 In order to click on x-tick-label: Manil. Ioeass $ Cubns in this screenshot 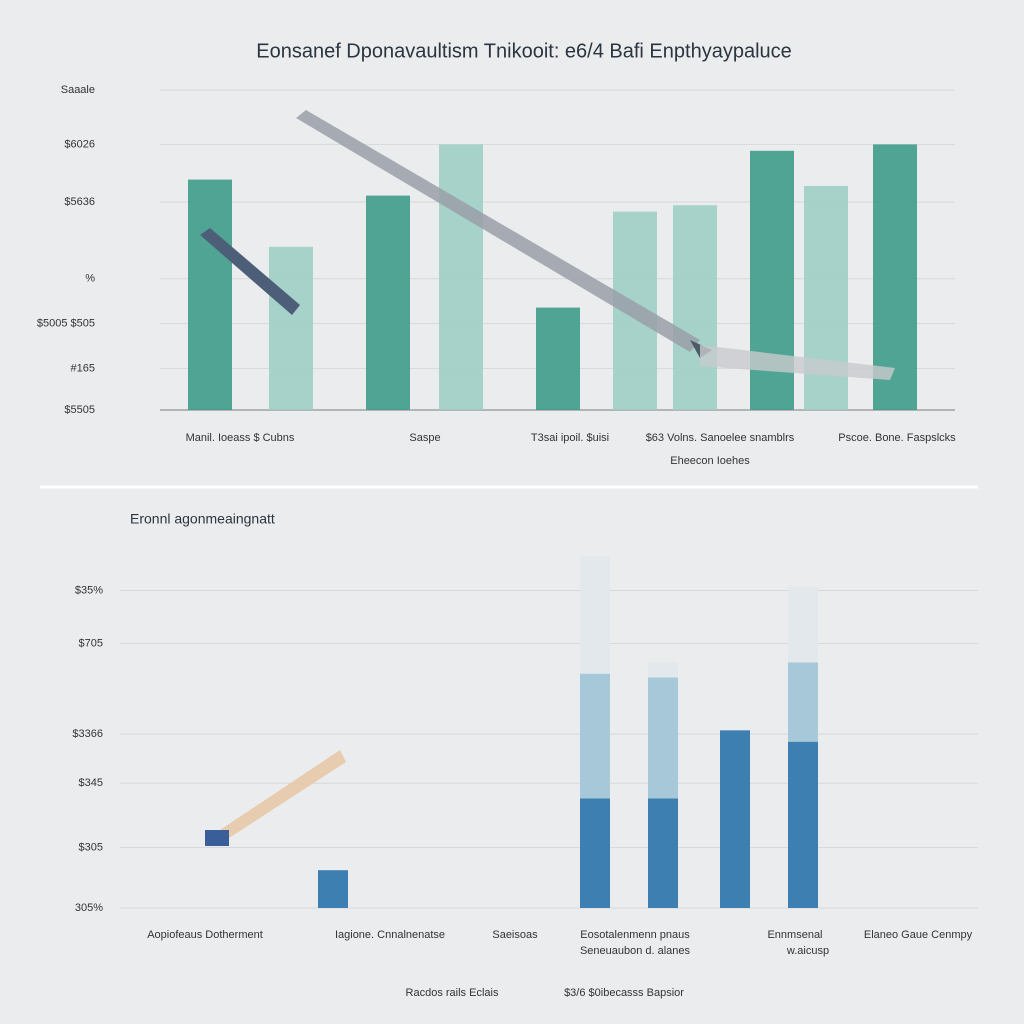, I will do `click(240, 438)`.